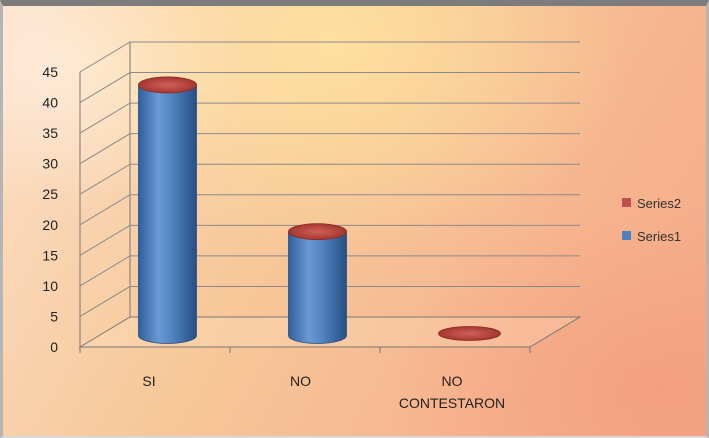 The image size is (709, 438). I want to click on legend-item: Series1, so click(651, 236).